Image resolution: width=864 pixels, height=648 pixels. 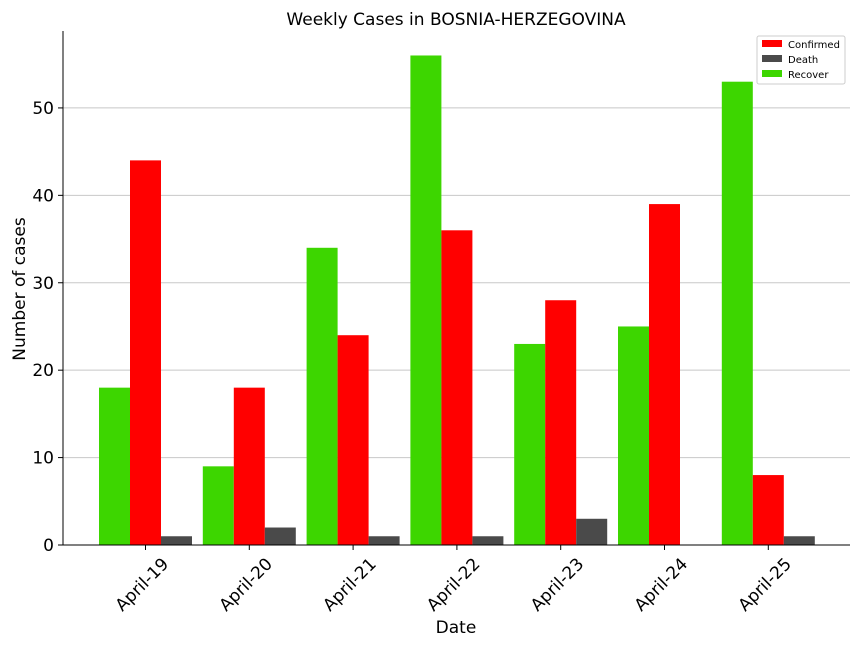 I want to click on x-tick-label: April-21, so click(x=349, y=584).